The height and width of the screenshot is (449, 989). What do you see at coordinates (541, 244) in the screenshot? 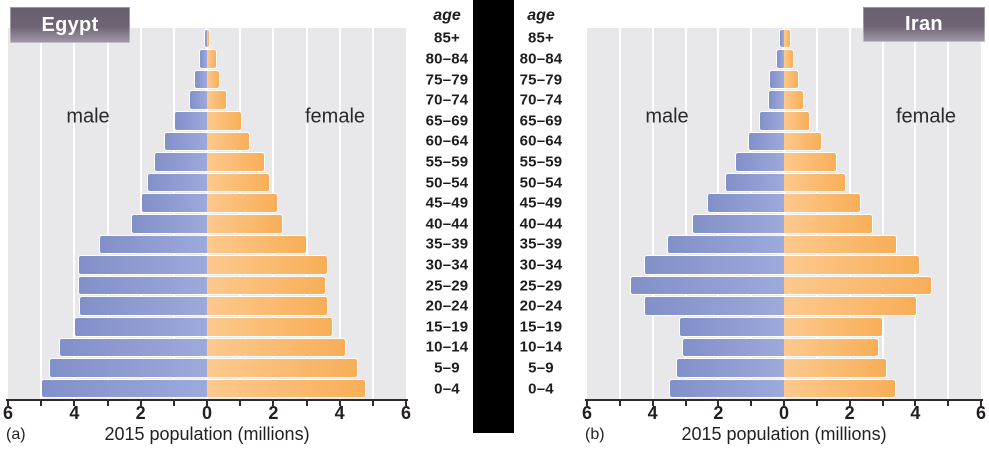
I see `age-label: 35–39` at bounding box center [541, 244].